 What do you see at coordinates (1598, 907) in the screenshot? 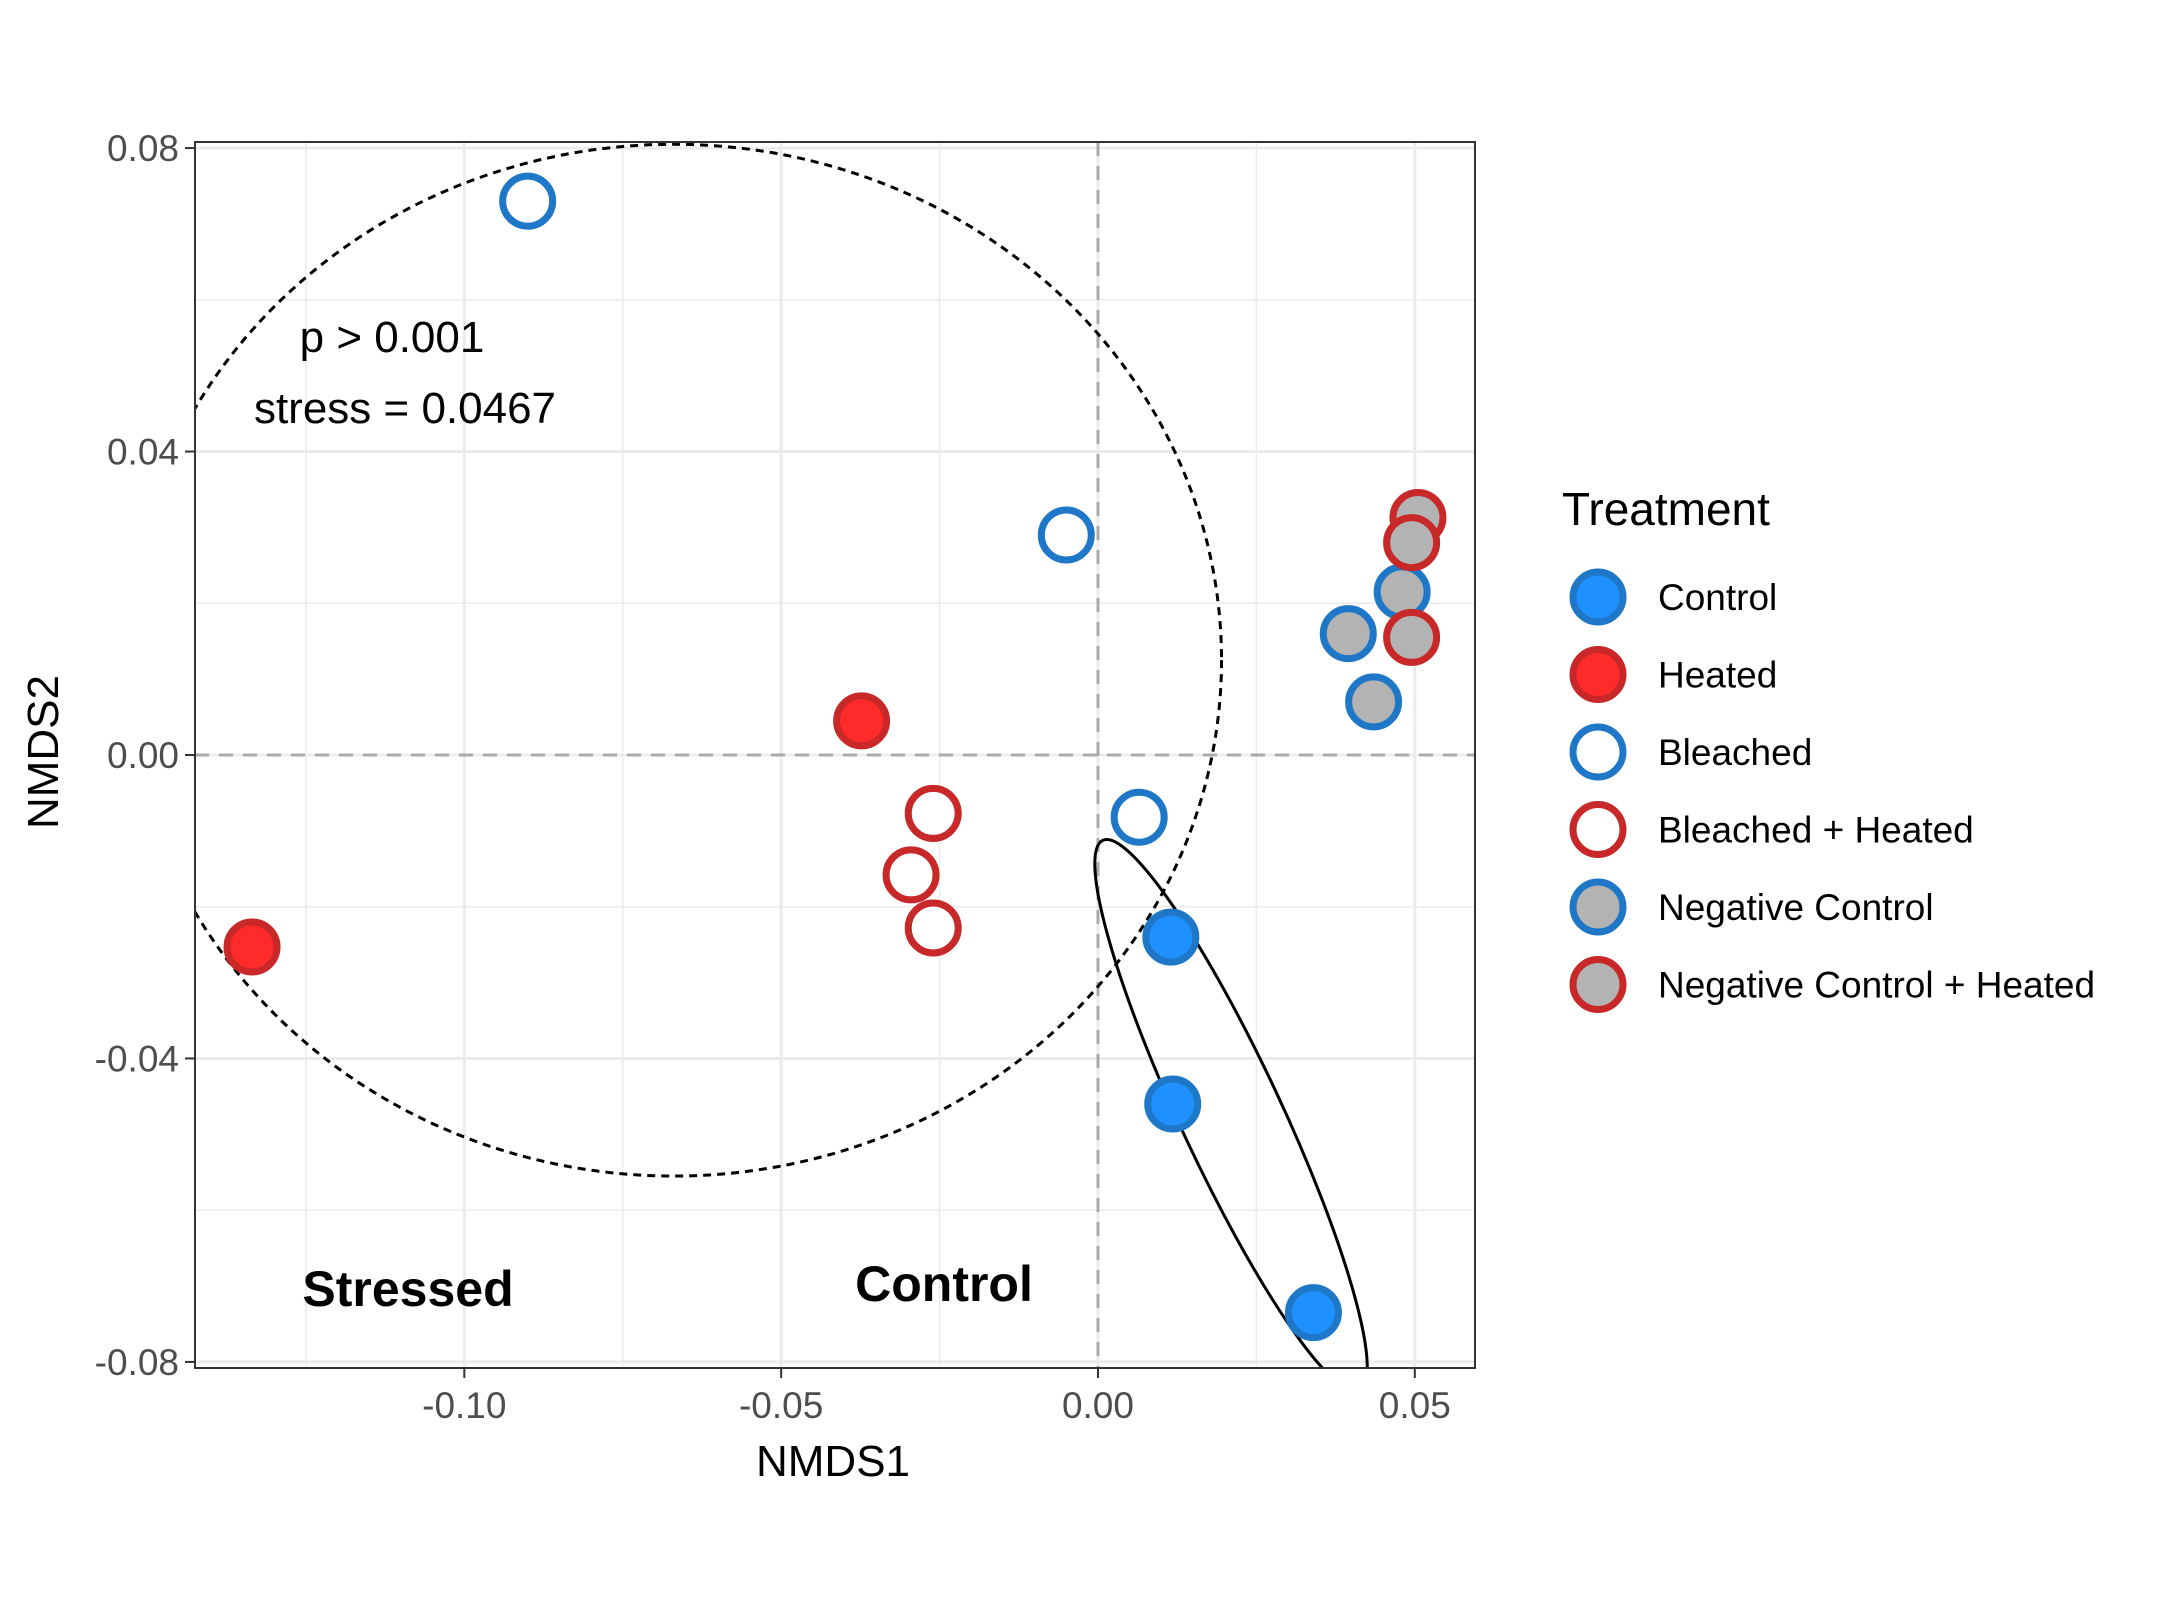
I see `legend-key-negative-control` at bounding box center [1598, 907].